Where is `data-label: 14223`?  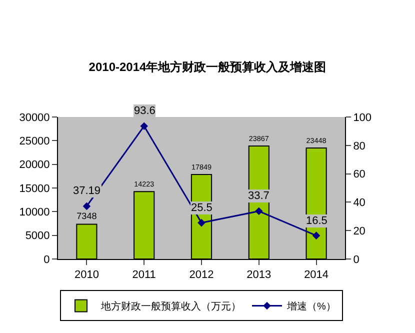
data-label: 14223 is located at coordinates (144, 184).